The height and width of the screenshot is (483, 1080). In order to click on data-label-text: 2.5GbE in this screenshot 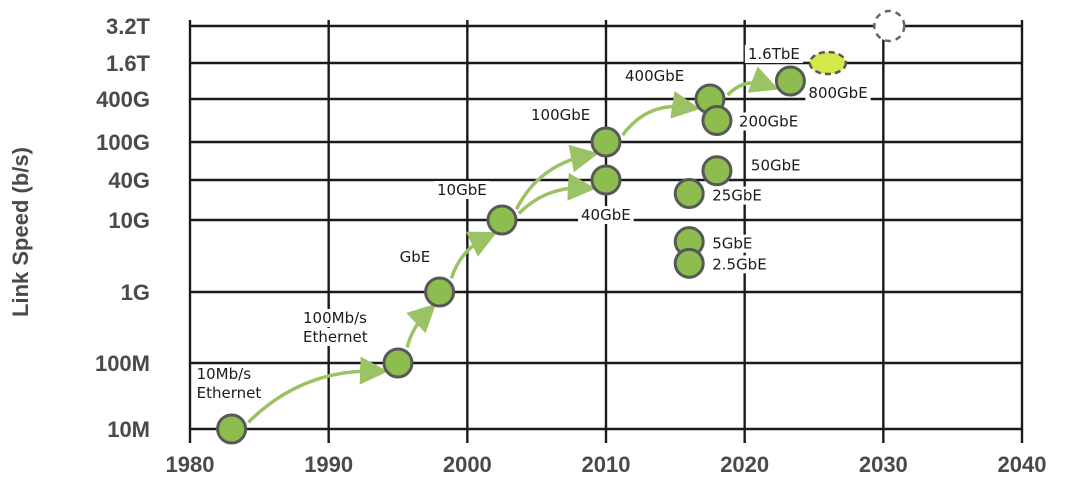, I will do `click(739, 264)`.